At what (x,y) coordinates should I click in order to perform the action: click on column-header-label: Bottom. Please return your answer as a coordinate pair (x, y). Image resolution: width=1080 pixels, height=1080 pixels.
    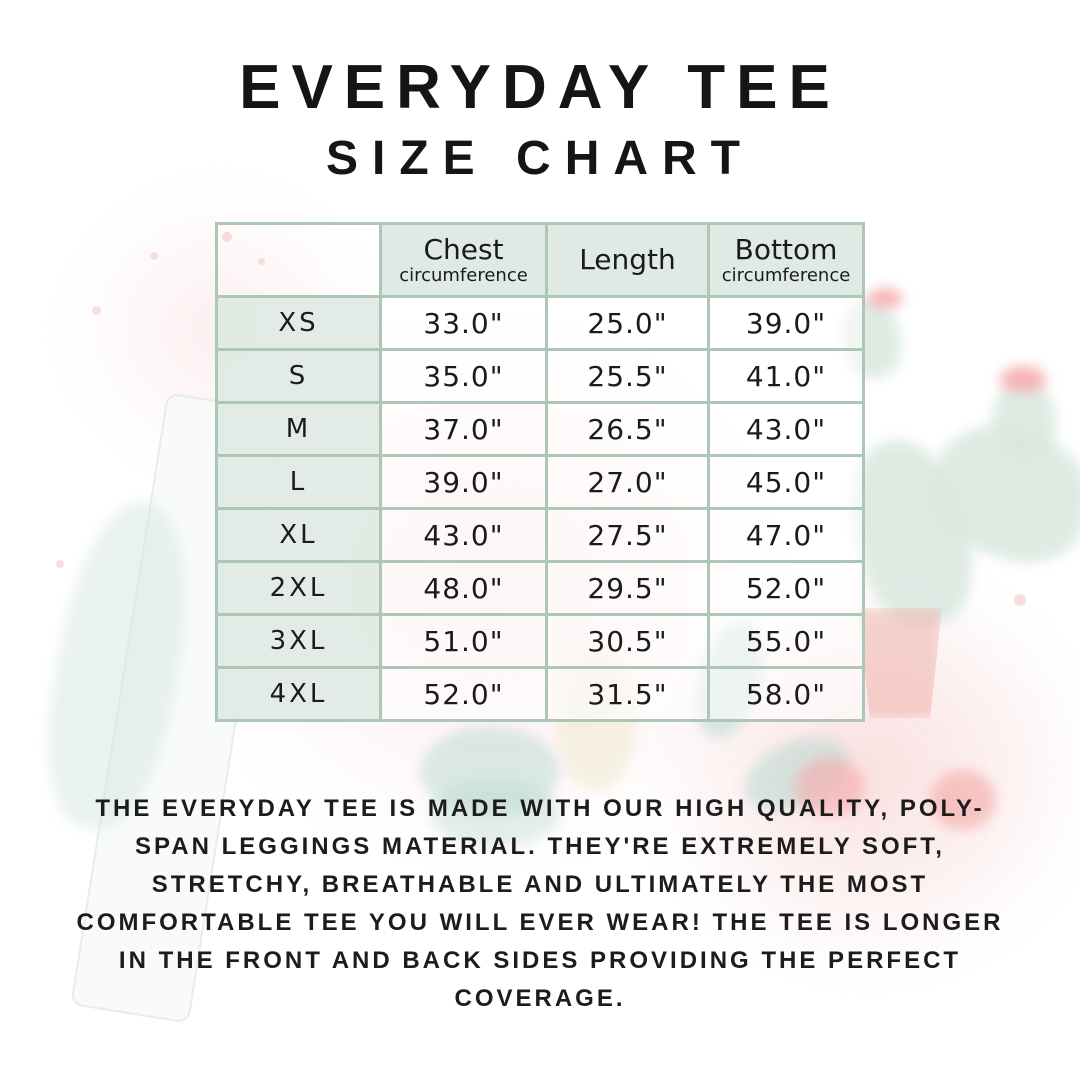
    Looking at the image, I should click on (786, 249).